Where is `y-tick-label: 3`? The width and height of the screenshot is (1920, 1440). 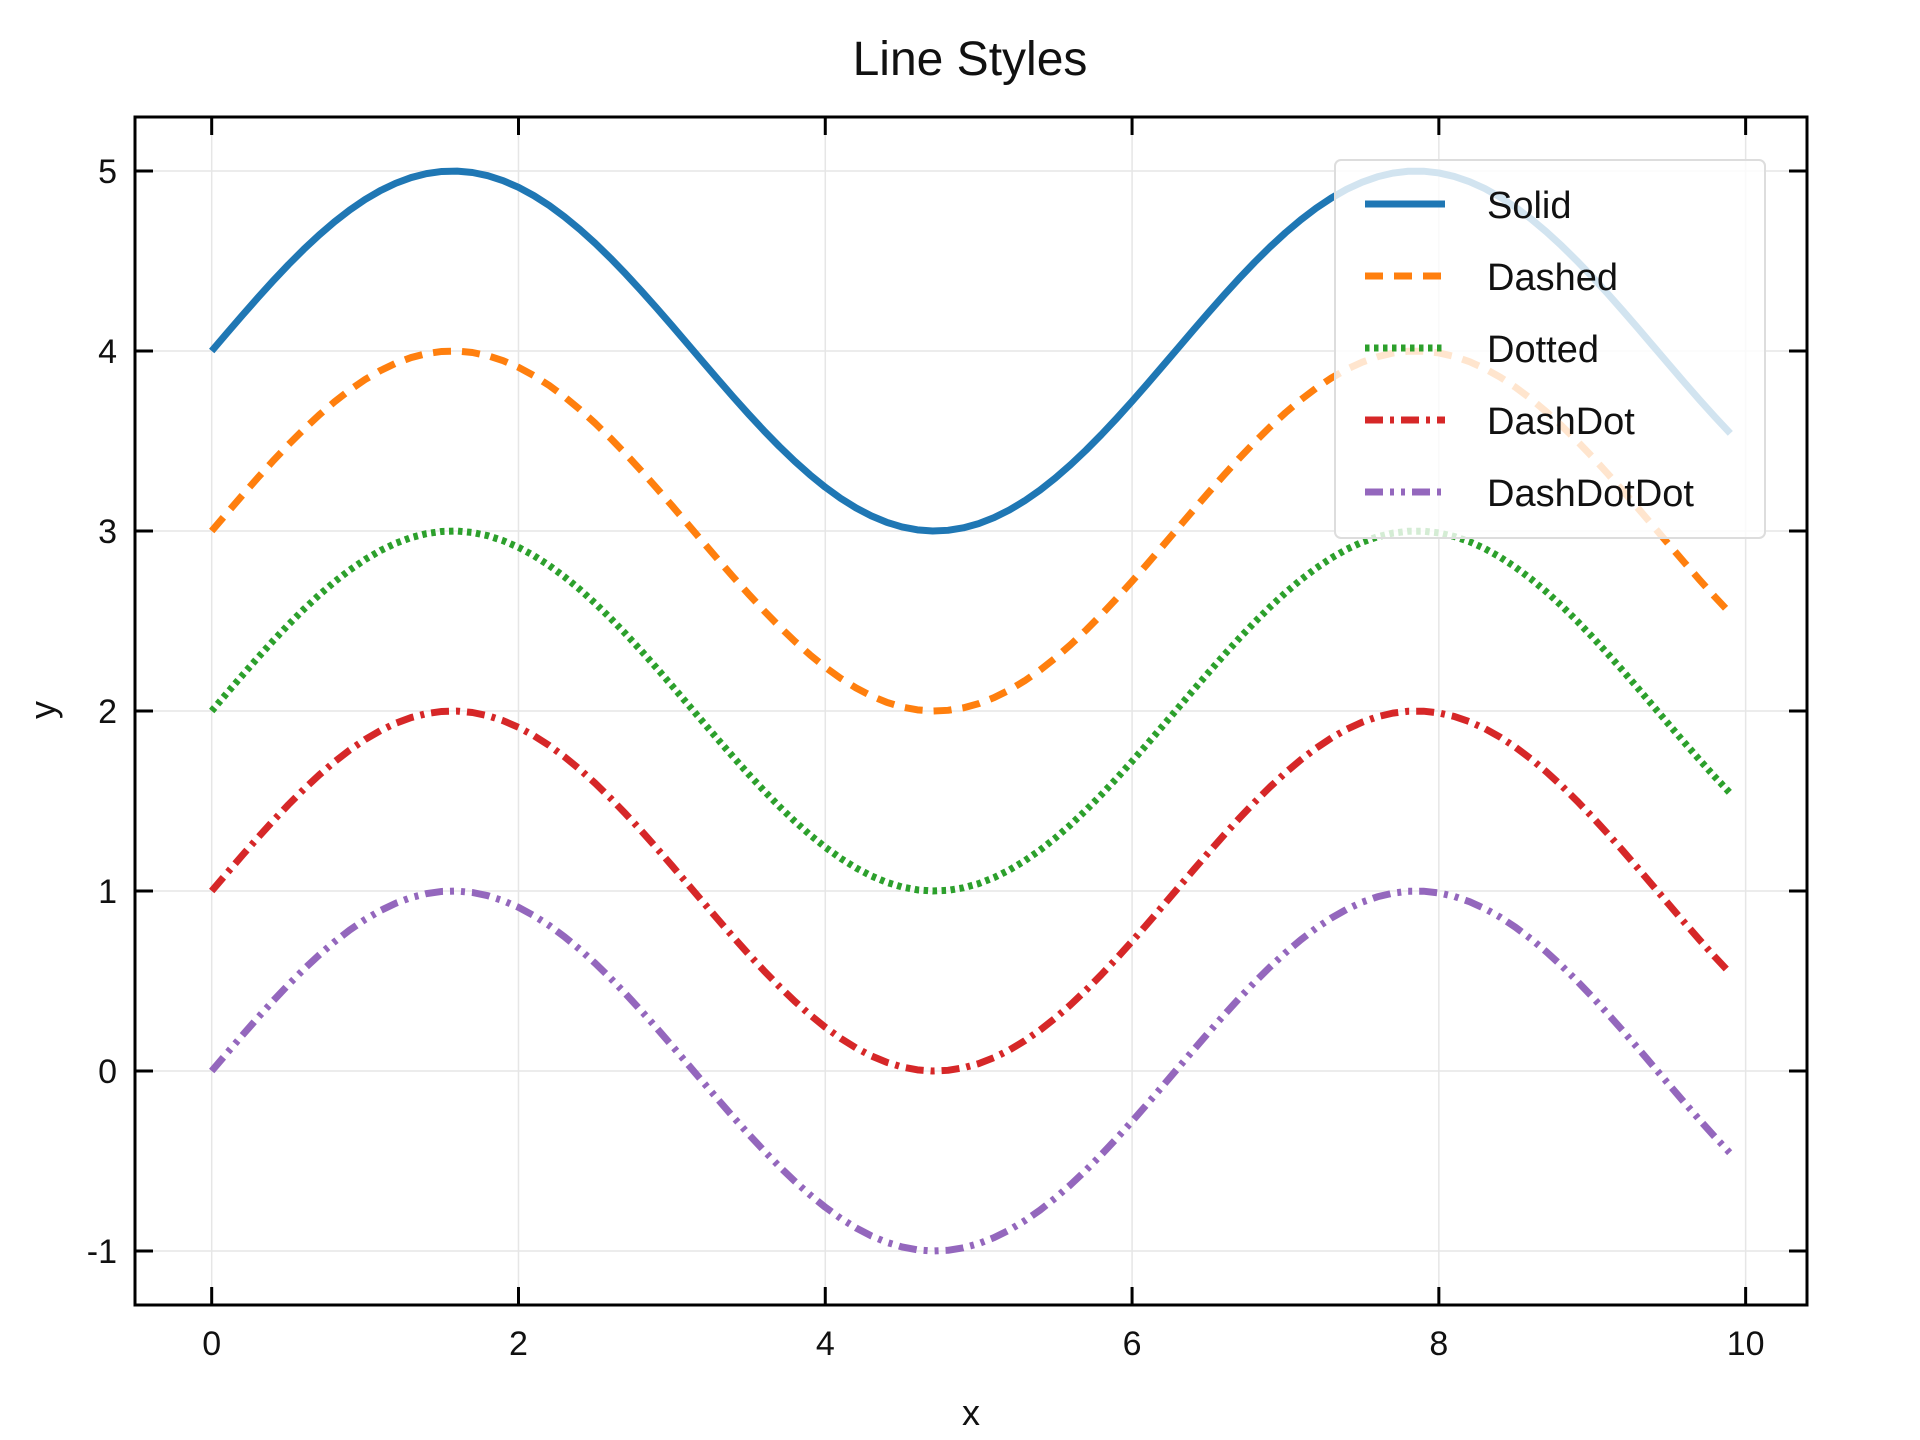
y-tick-label: 3 is located at coordinates (107, 532).